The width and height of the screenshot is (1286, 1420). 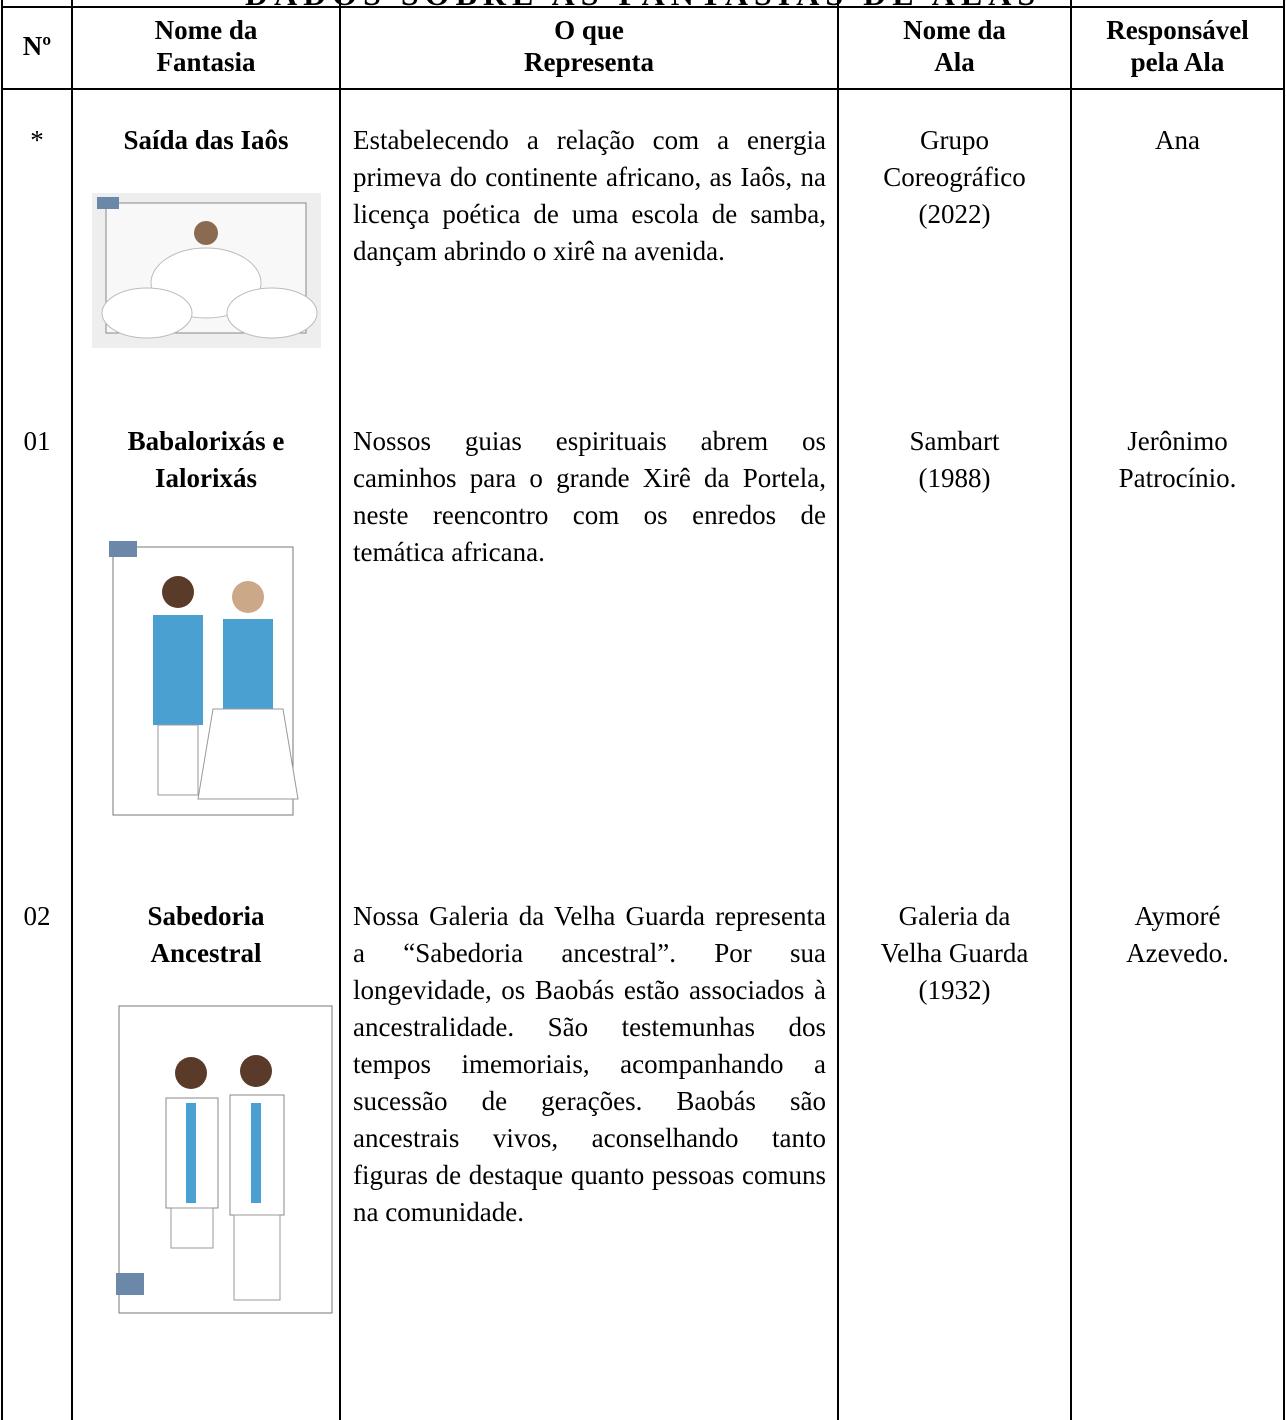 What do you see at coordinates (954, 459) in the screenshot?
I see `ala-name: Sambart (1988)` at bounding box center [954, 459].